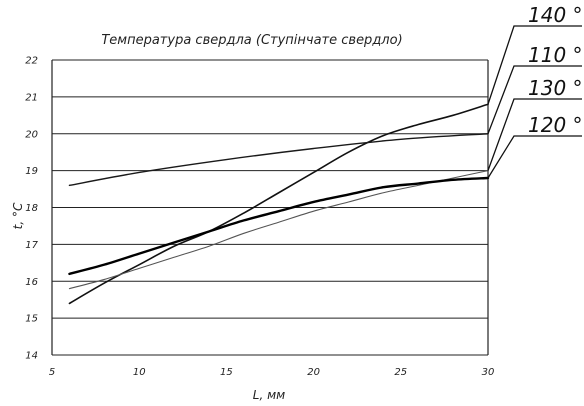  What do you see at coordinates (555, 125) in the screenshot?
I see `legend-label: 120 °` at bounding box center [555, 125].